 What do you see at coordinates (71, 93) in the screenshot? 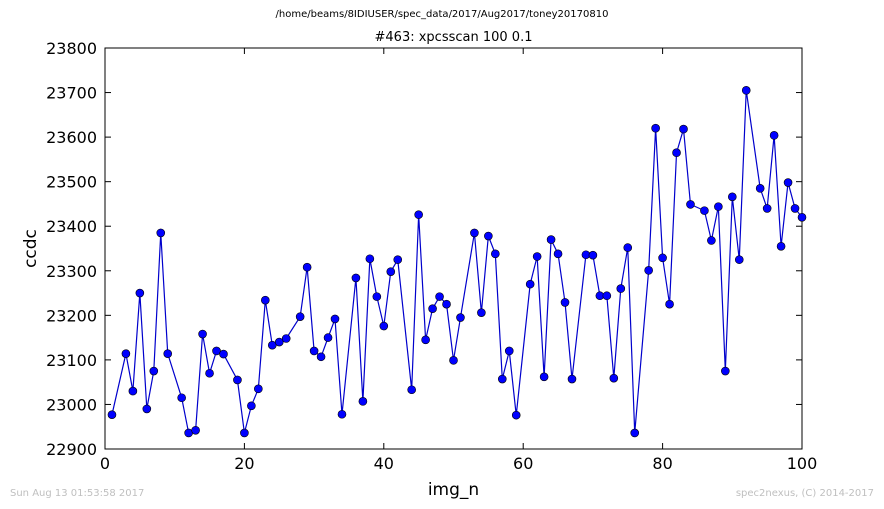
I see `y-tick-label: 23700` at bounding box center [71, 93].